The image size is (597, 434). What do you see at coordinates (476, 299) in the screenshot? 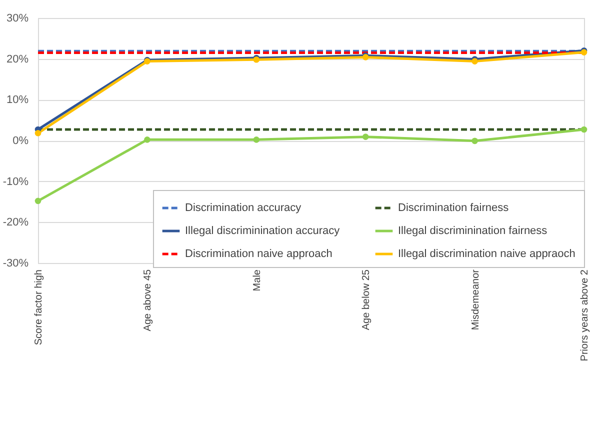
I see `x-tick-label: Misdemeanor` at bounding box center [476, 299].